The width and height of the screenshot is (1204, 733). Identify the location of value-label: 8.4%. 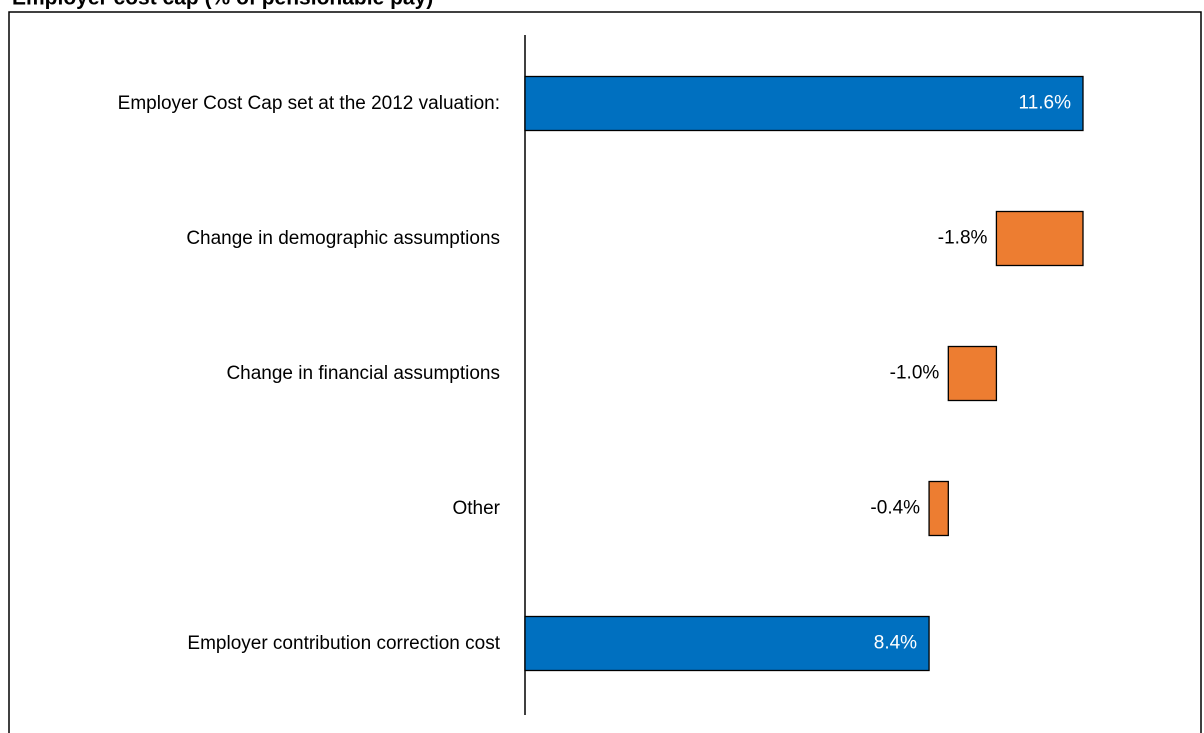
(895, 643).